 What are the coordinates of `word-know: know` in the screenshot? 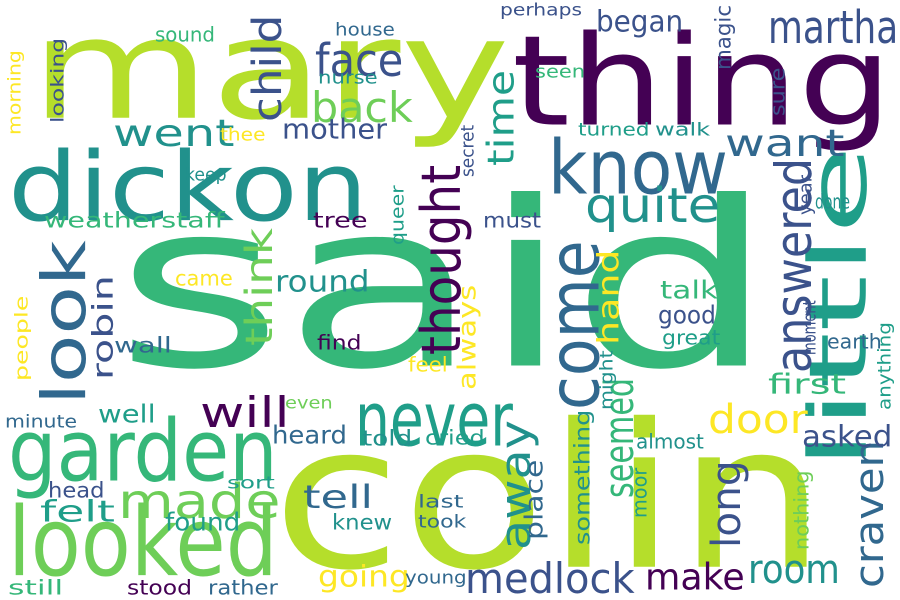 It's located at (638, 167).